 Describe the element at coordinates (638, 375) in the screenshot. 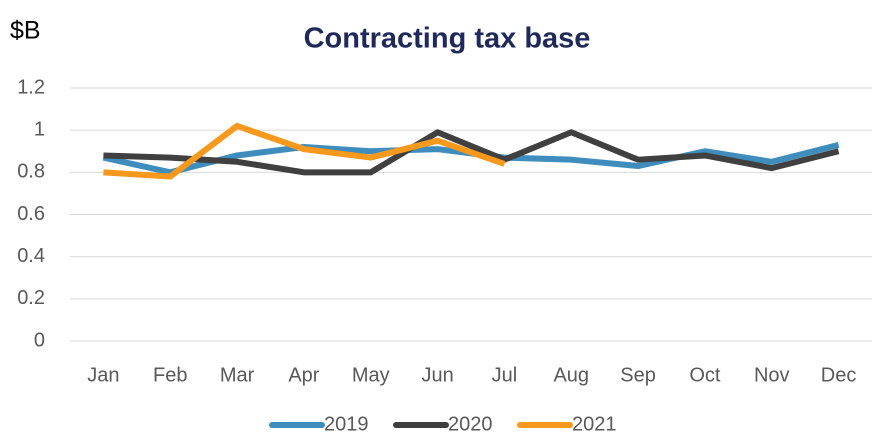

I see `x-tick-label: Sep` at that location.